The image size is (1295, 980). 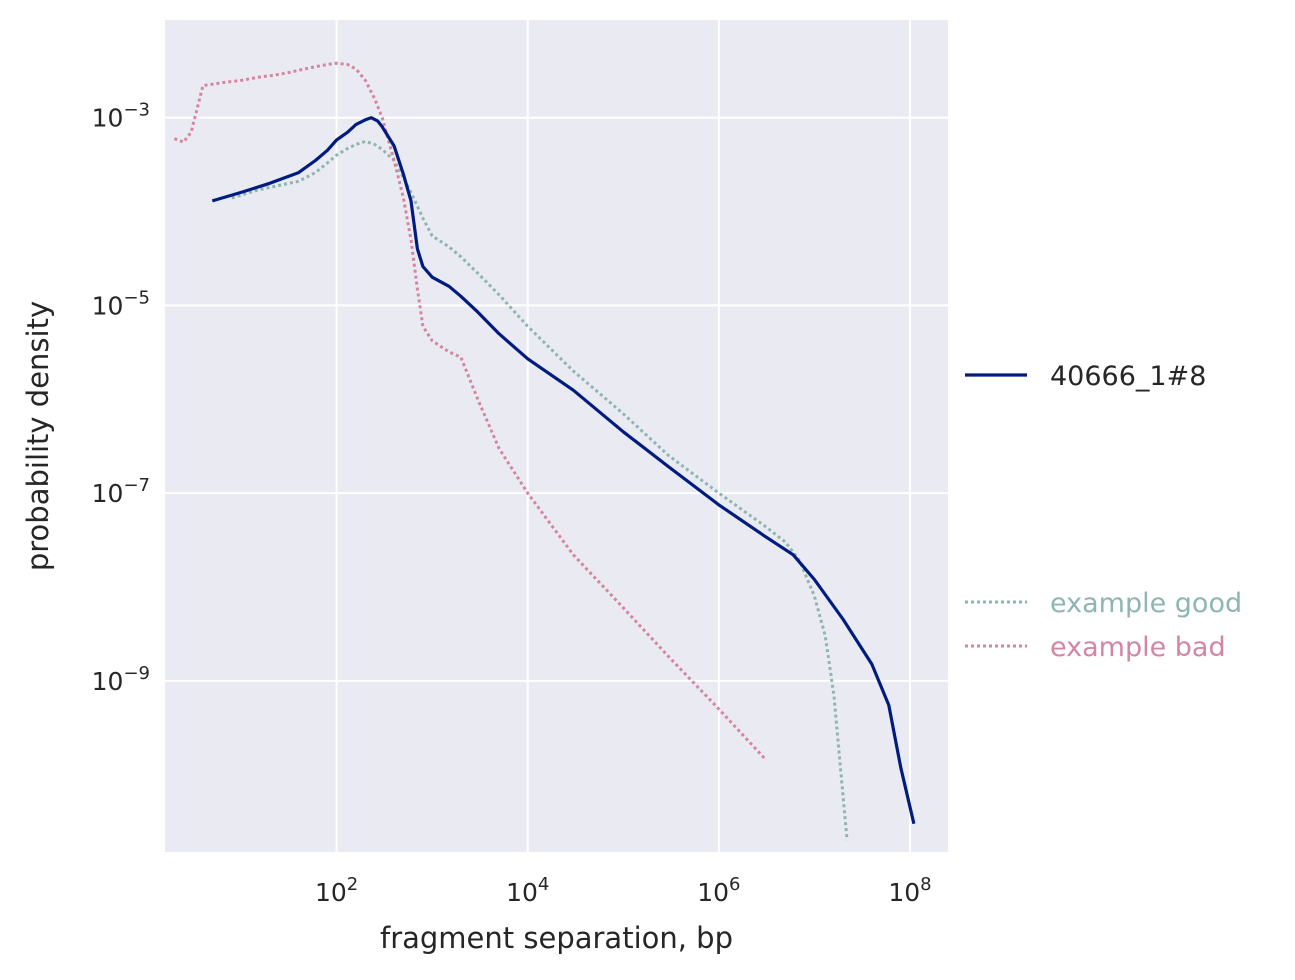 I want to click on y-tick-exponent: −3, so click(x=136, y=110).